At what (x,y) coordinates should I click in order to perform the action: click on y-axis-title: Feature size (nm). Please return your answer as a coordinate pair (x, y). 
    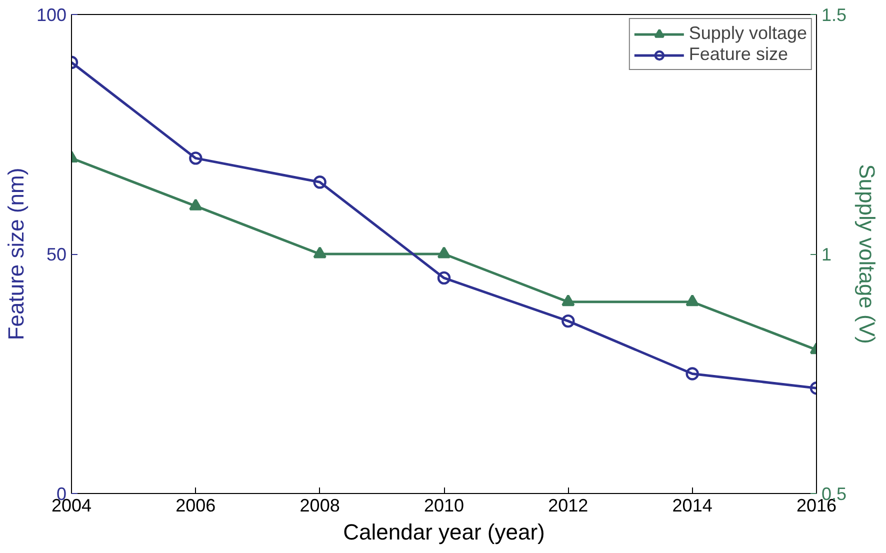
    Looking at the image, I should click on (15, 254).